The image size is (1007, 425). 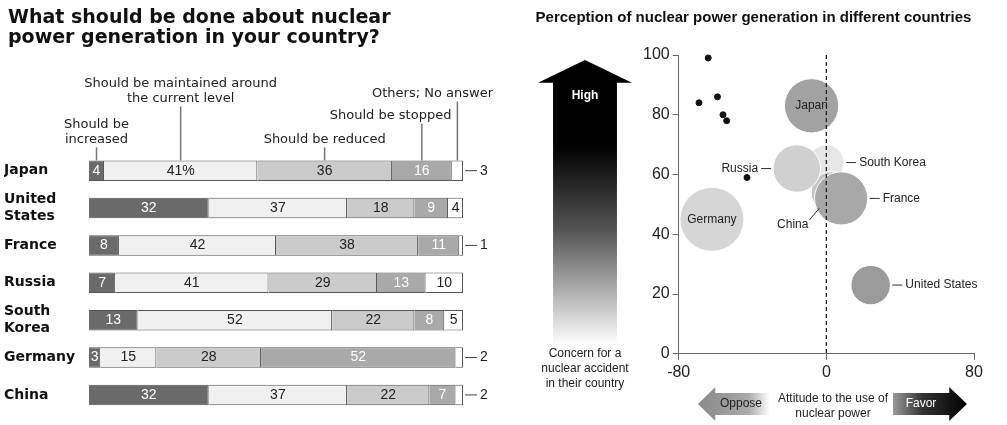 I want to click on y-tick-label: France, so click(x=30, y=244).